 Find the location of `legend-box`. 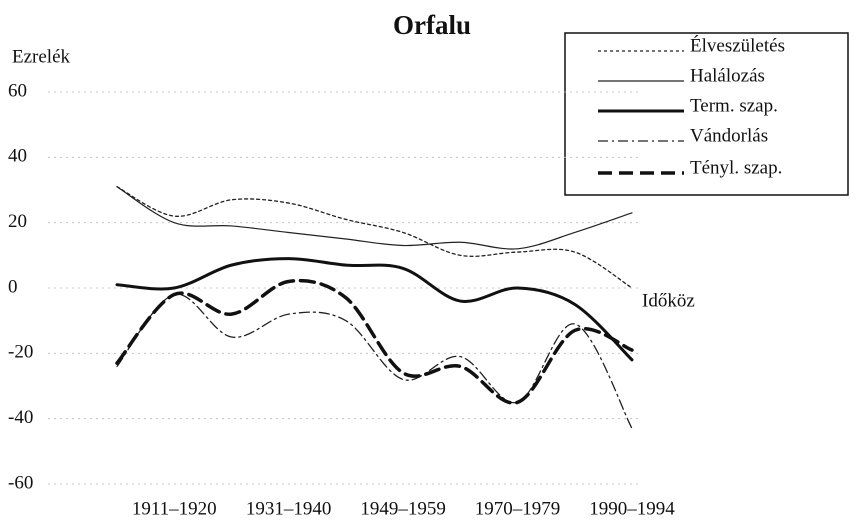

legend-box is located at coordinates (706, 114).